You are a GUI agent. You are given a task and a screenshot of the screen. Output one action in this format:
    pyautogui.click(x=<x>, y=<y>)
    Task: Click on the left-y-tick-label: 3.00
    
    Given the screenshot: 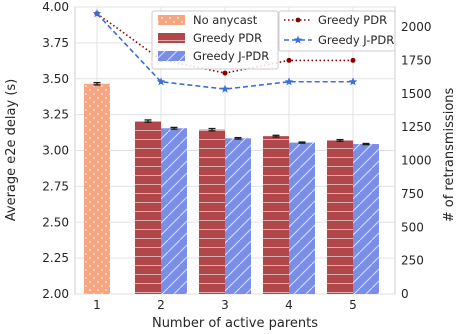 What is the action you would take?
    pyautogui.click(x=55, y=151)
    